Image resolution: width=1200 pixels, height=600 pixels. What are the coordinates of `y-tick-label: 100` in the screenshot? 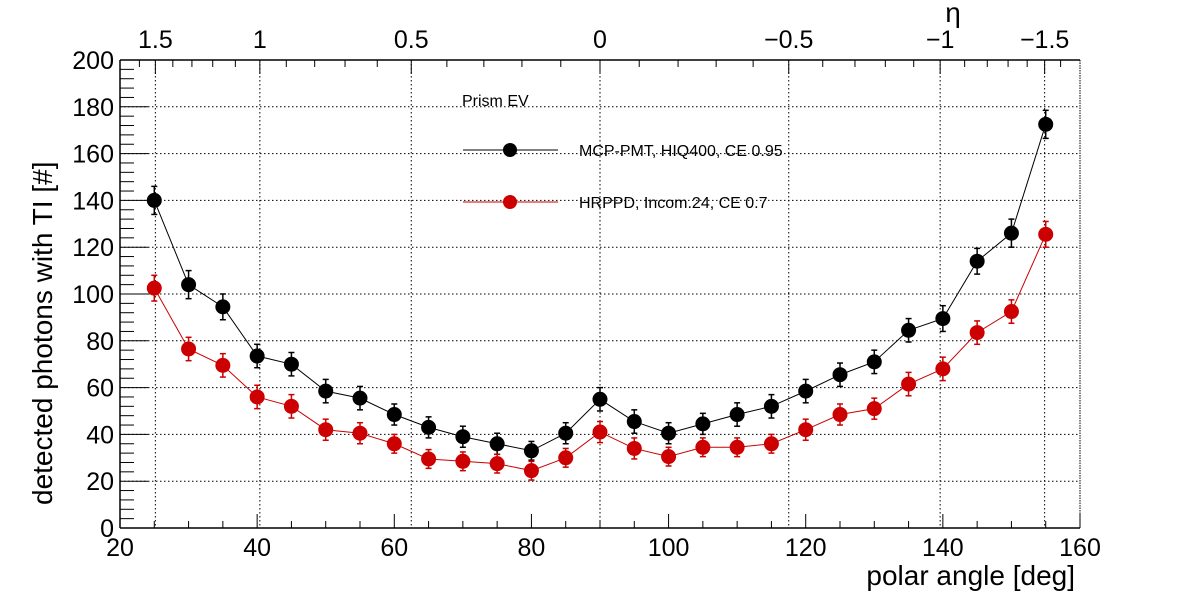 It's located at (93, 295).